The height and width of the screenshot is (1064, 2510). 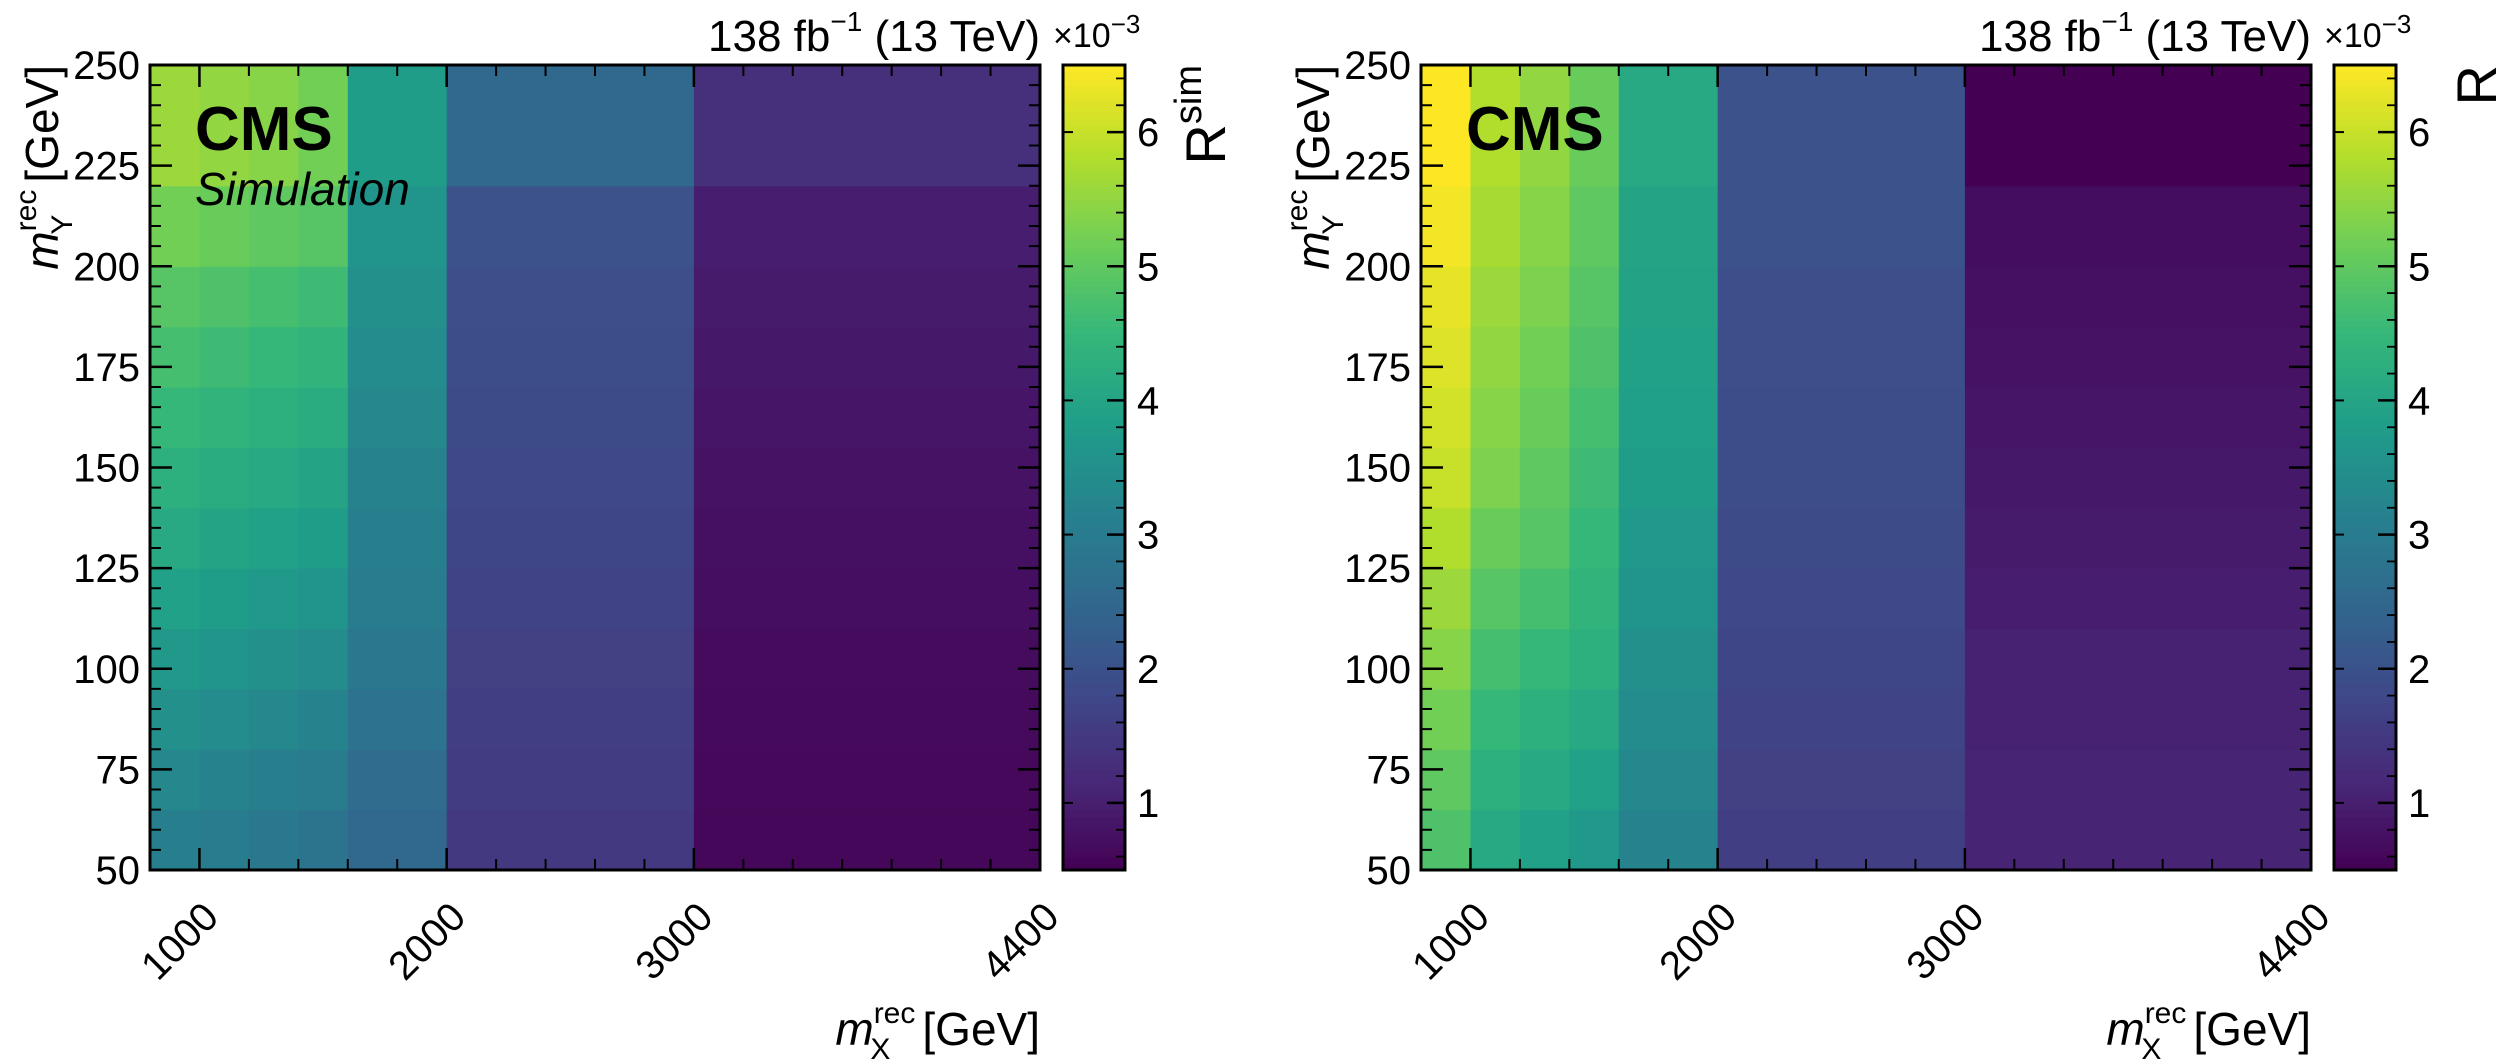 I want to click on colorbar-label: R, so click(x=2476, y=85).